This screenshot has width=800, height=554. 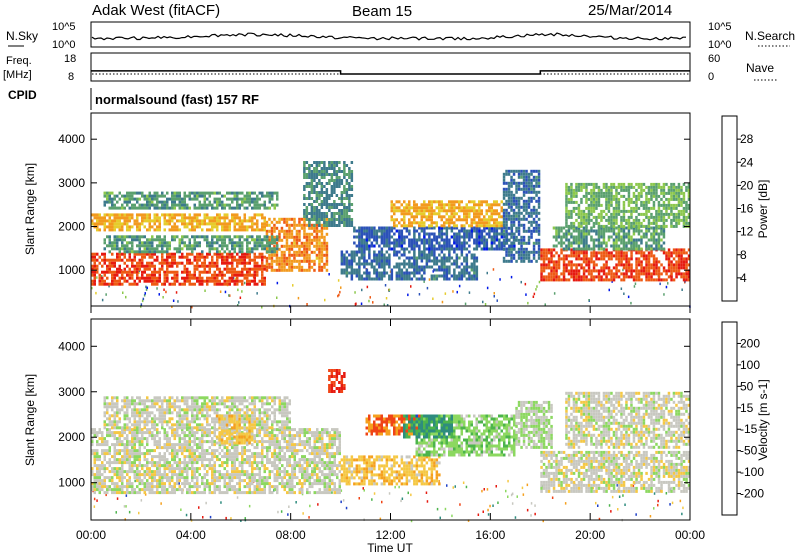 What do you see at coordinates (742, 418) in the screenshot?
I see `velocity-colorbar: 200 100 50 15 -15 -50 -100 -200` at bounding box center [742, 418].